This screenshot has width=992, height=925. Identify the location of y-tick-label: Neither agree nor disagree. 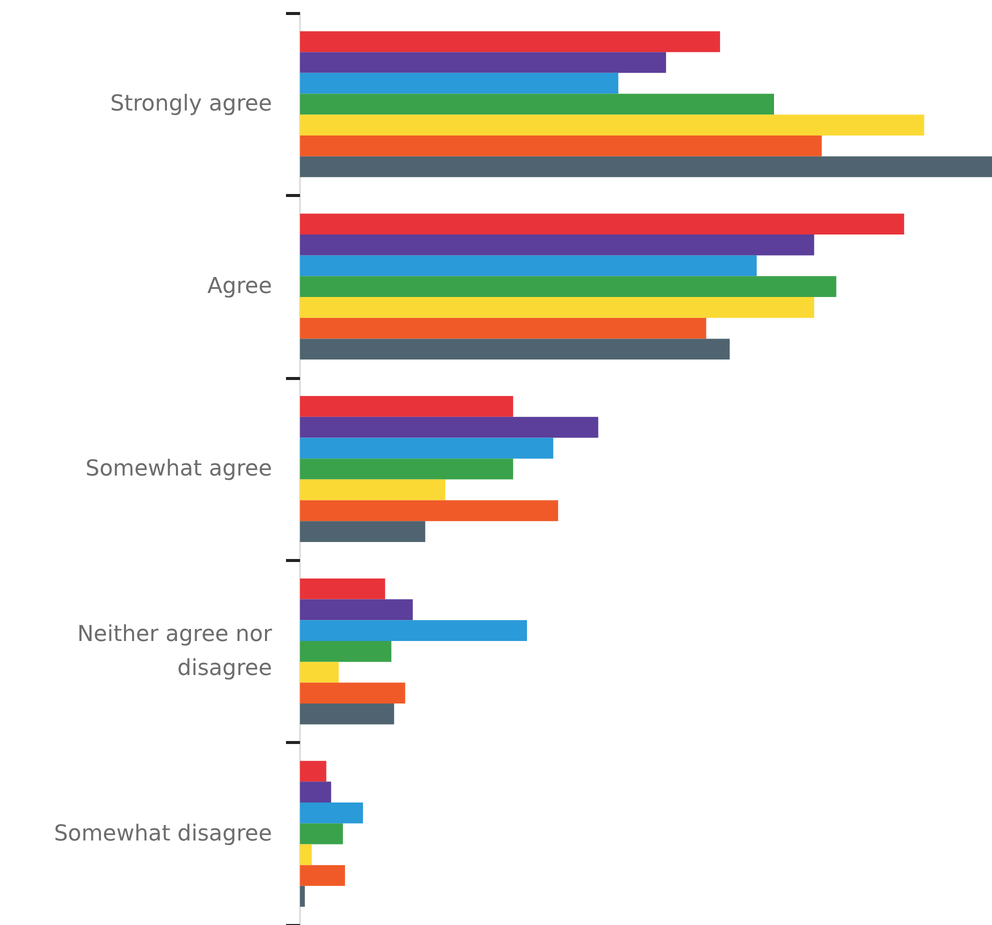
(175, 651).